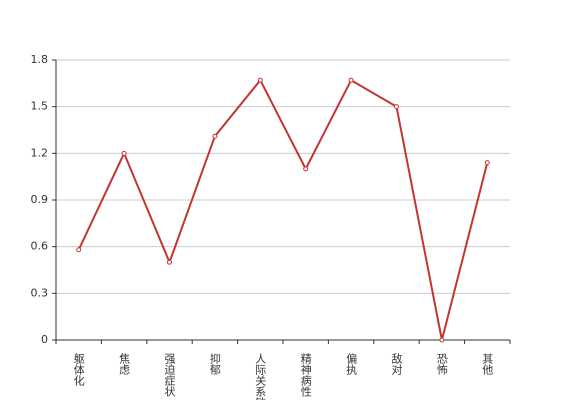 The width and height of the screenshot is (567, 400). Describe the element at coordinates (260, 376) in the screenshot. I see `x-tick-label: 人际关系敏感` at that location.